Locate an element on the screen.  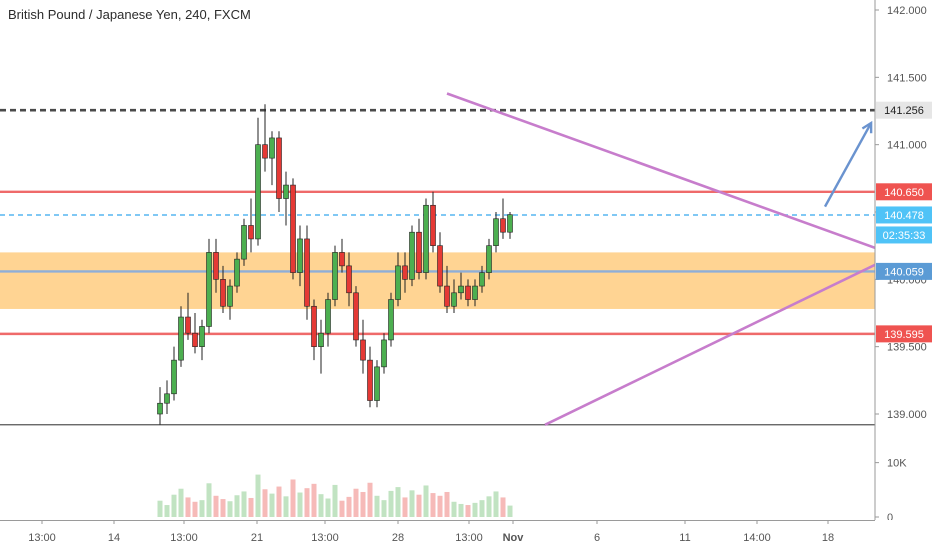
time-tick-label: 6 is located at coordinates (597, 538).